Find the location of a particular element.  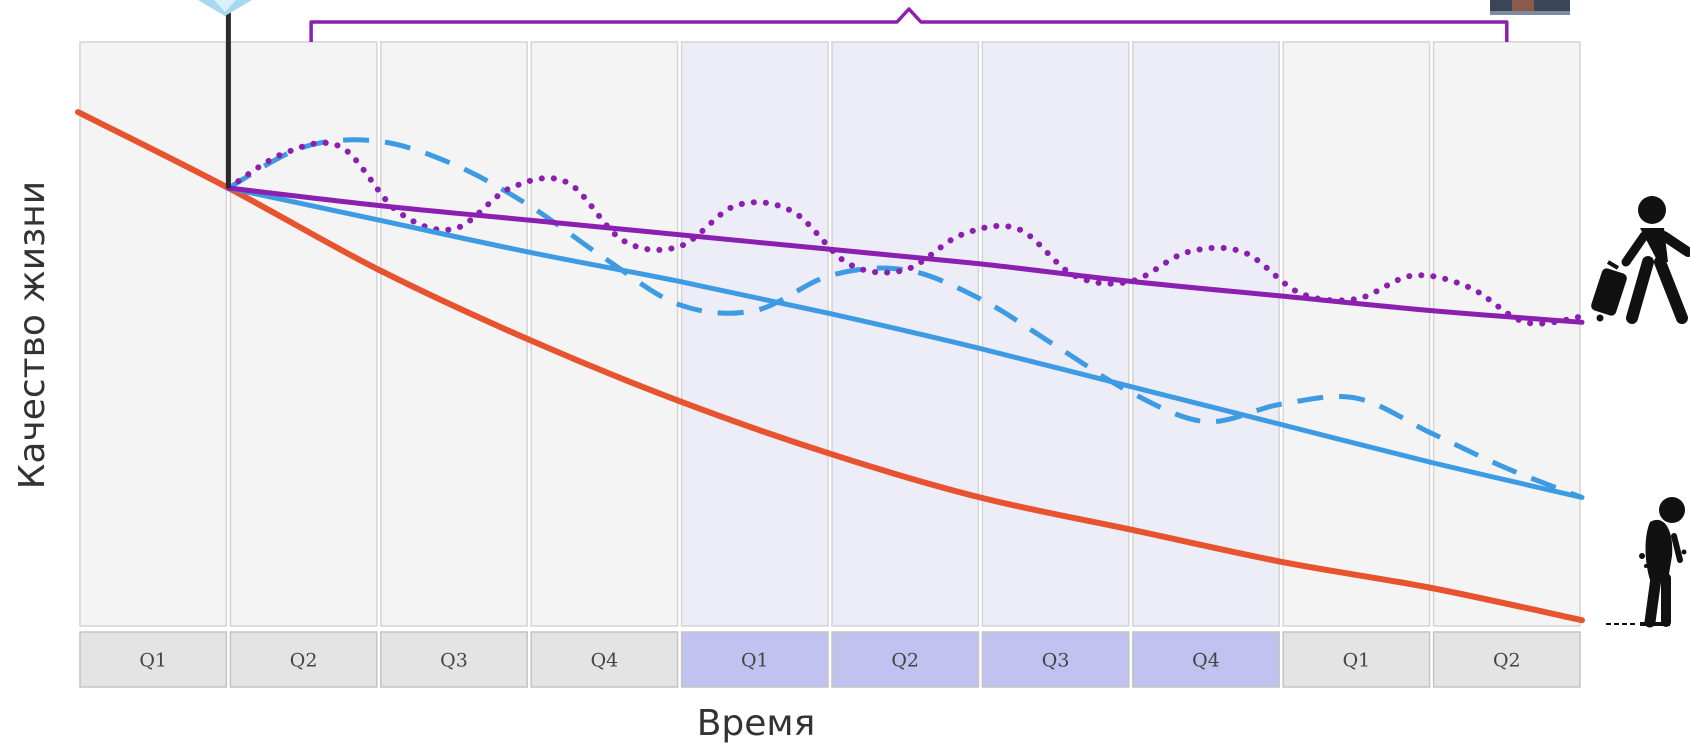

hunched-elderly-person-icon is located at coordinates (1646, 562).